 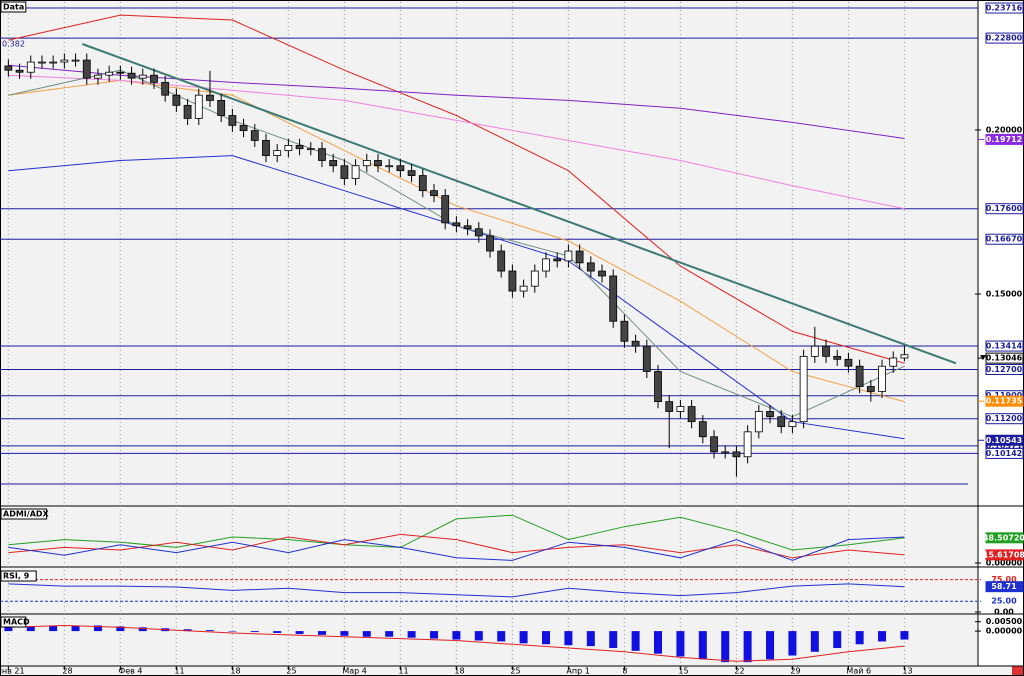 I want to click on price-label: 0.22800, so click(x=1004, y=38).